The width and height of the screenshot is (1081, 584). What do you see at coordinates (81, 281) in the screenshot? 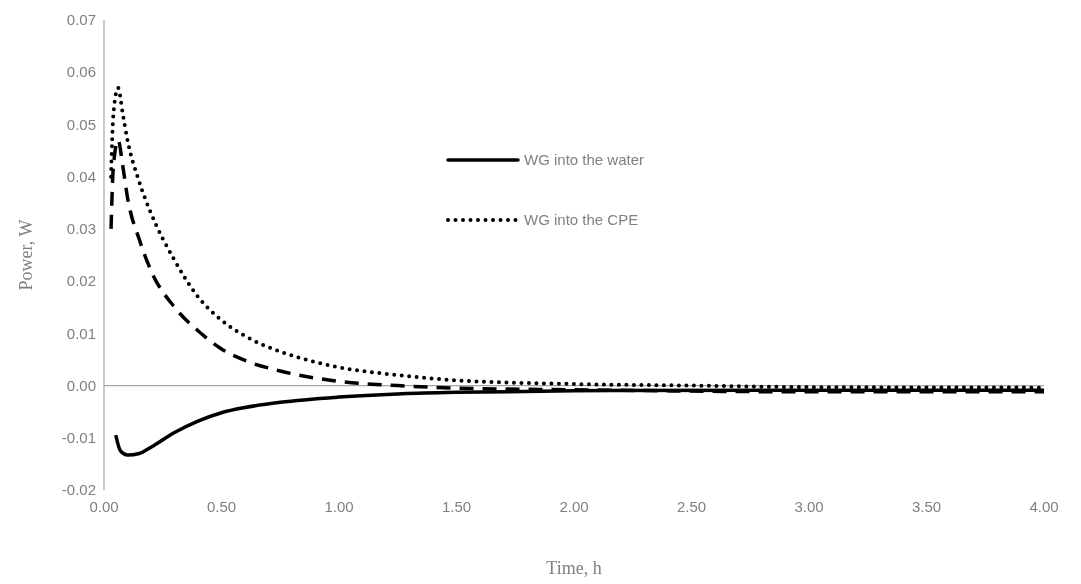
I see `y-tick-label: 0.02` at bounding box center [81, 281].